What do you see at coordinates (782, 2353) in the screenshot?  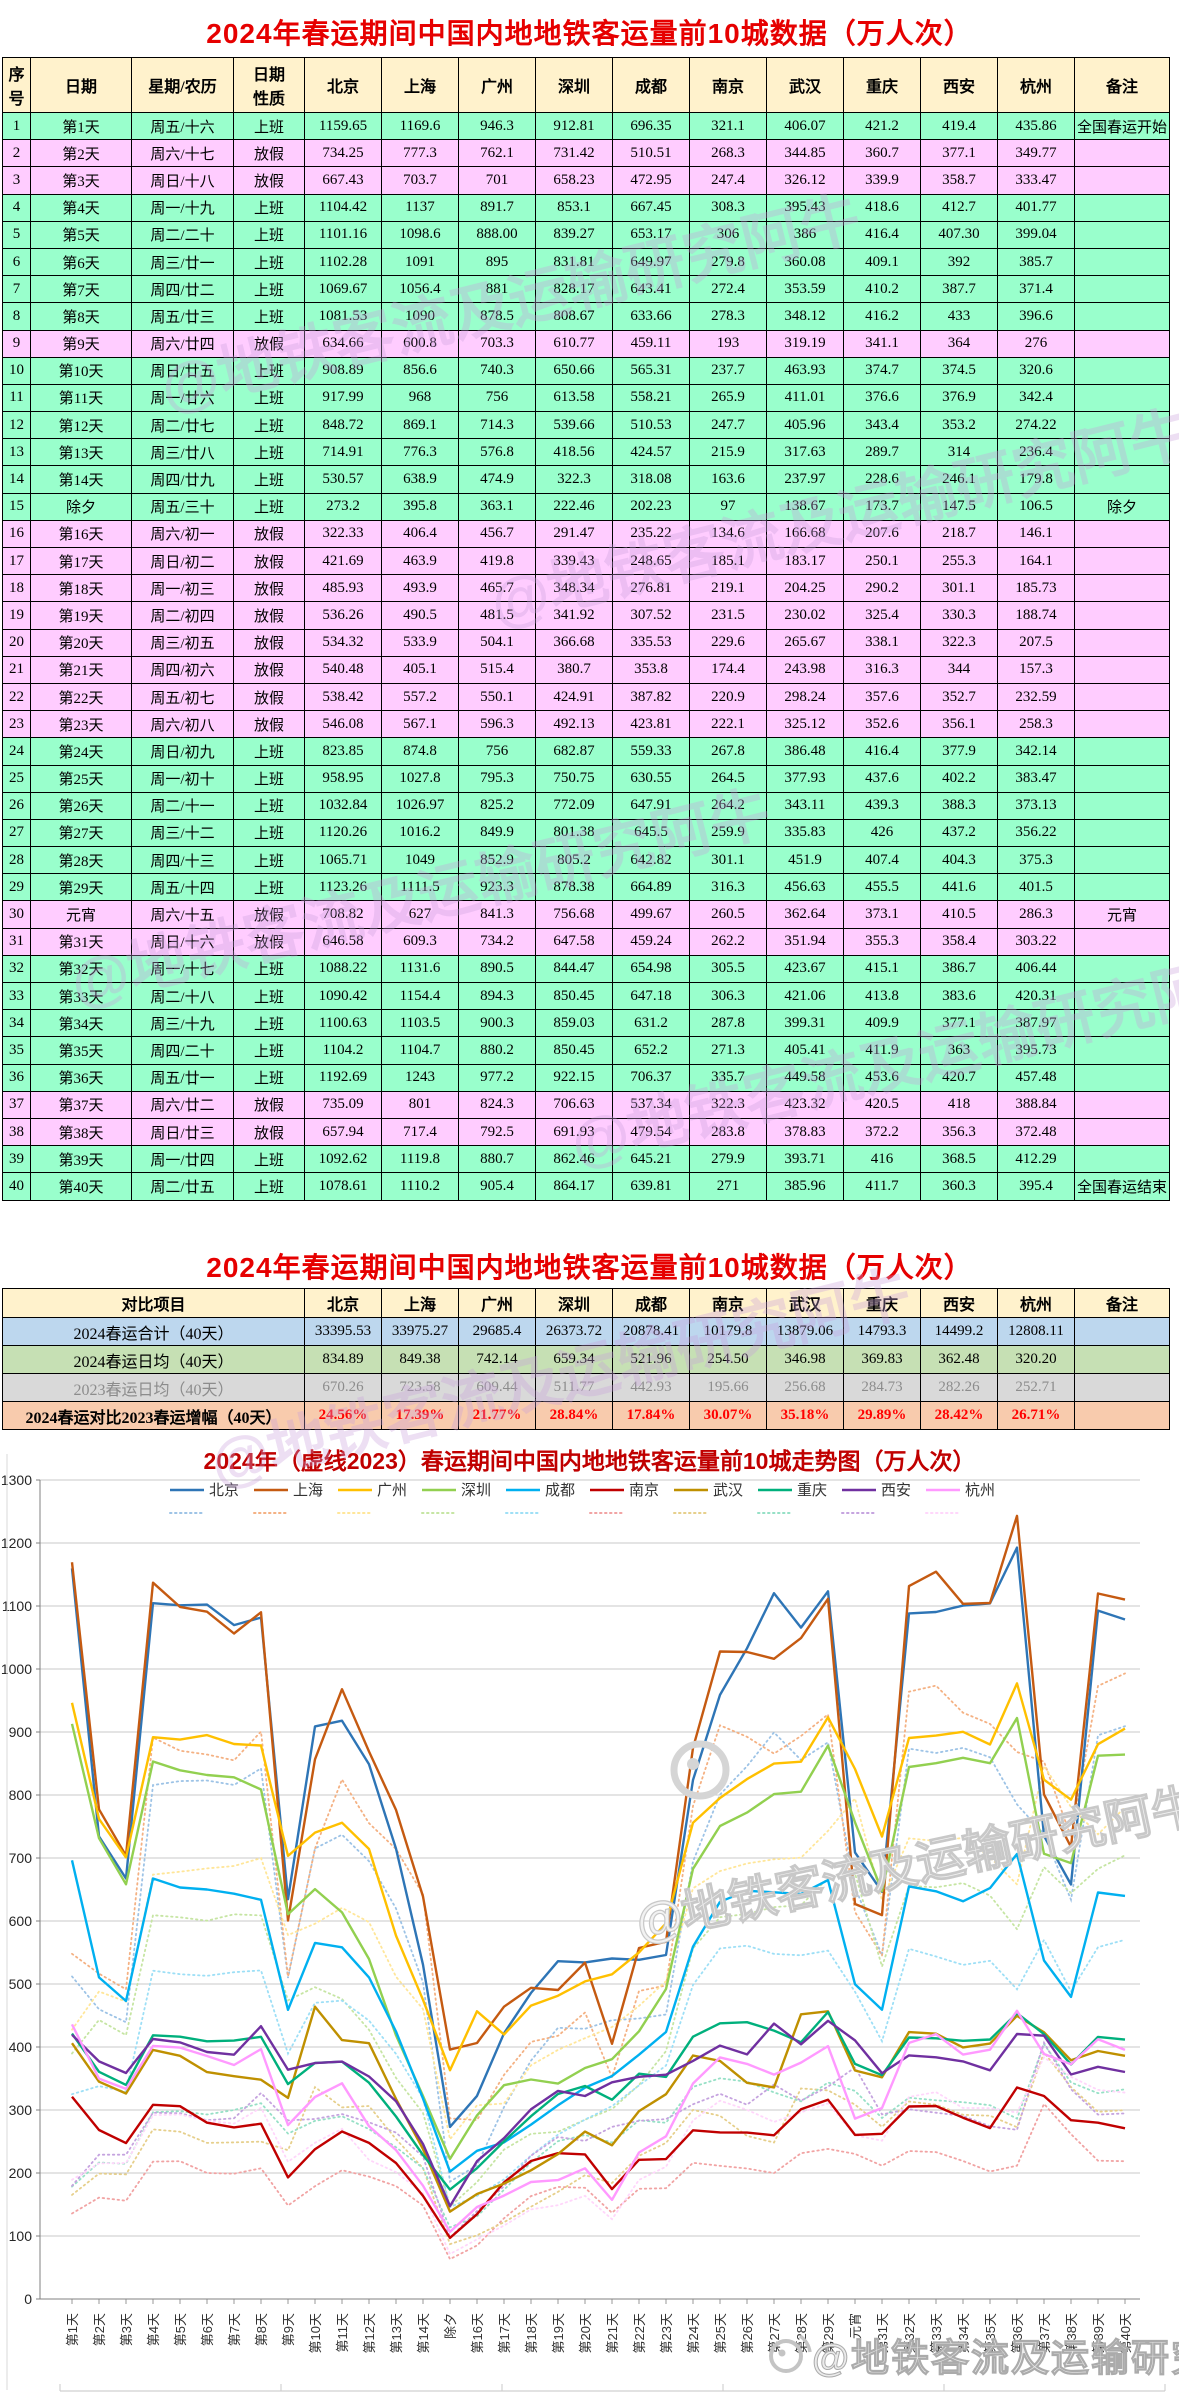 I see `weibo-icon-dot` at bounding box center [782, 2353].